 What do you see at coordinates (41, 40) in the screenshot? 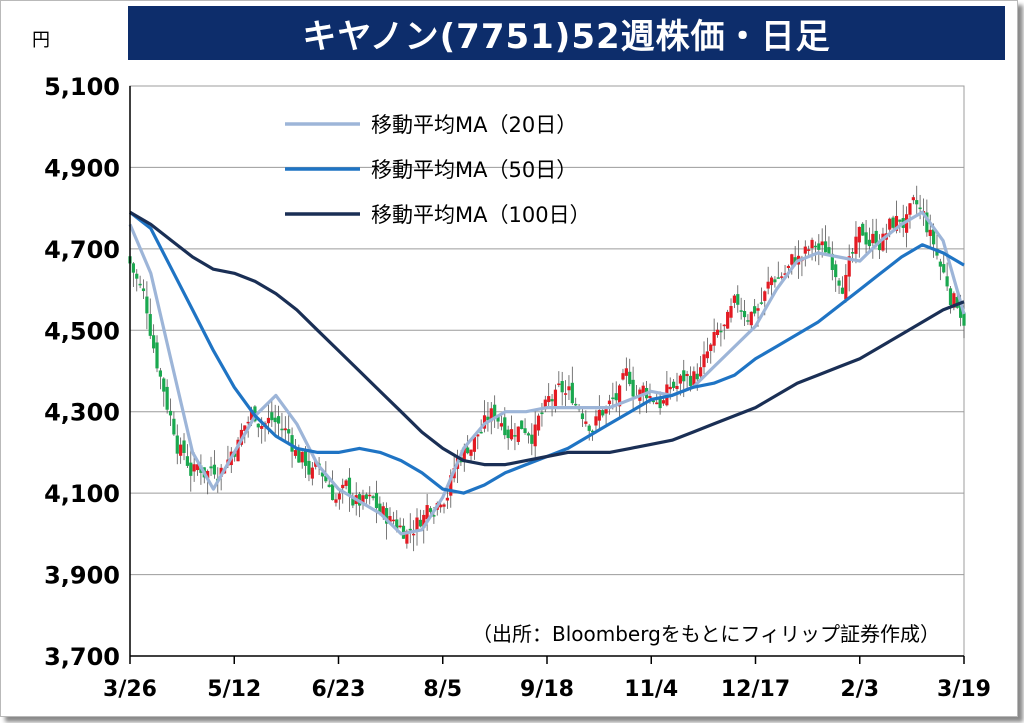
I see `y-axis-unit-label: 円` at bounding box center [41, 40].